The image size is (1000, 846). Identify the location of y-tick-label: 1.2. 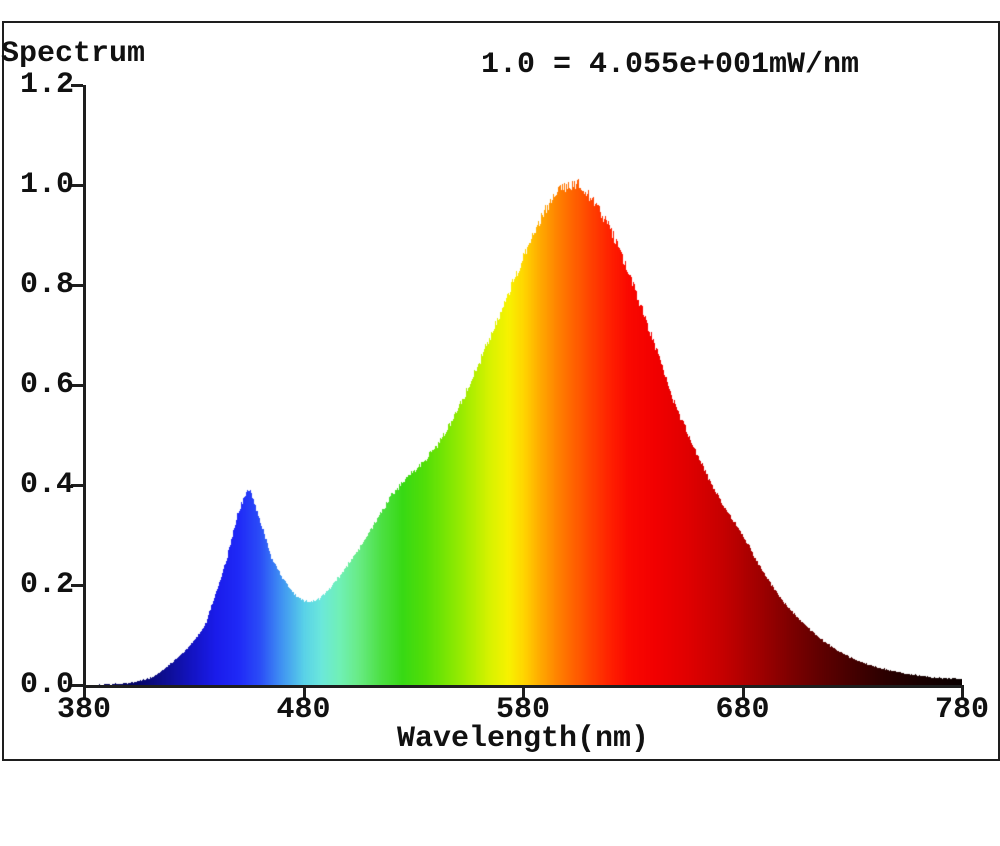
(46, 85).